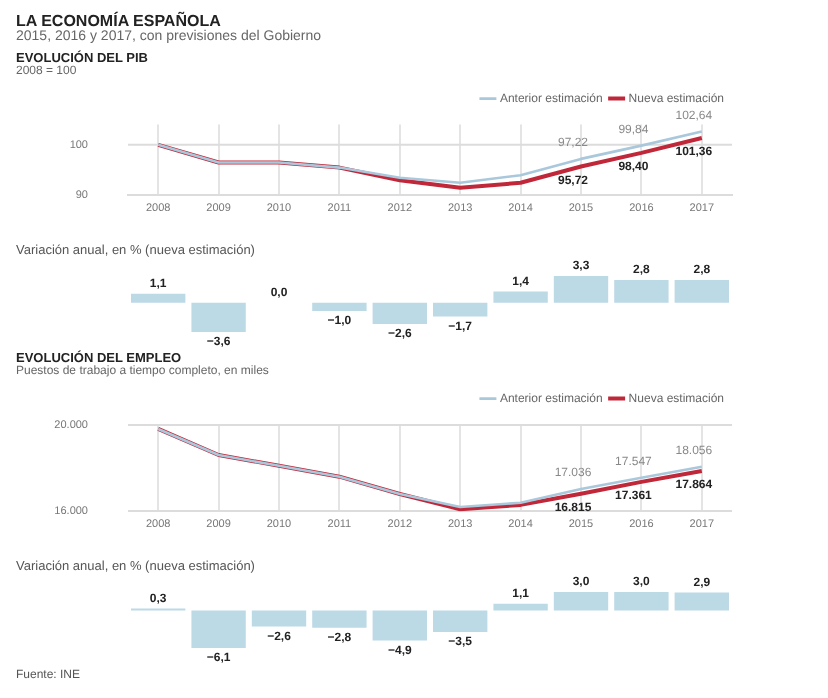 Image resolution: width=828 pixels, height=698 pixels. I want to click on text: LA ECONOMÍA ESPAÑOLA, so click(118, 21).